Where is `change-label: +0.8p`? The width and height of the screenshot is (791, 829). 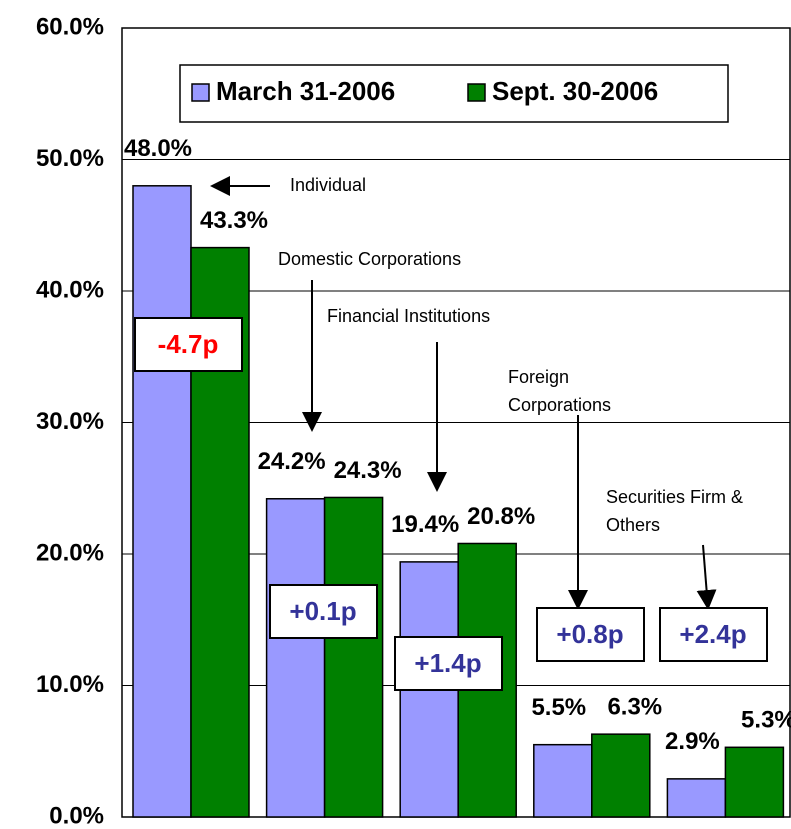
change-label: +0.8p is located at coordinates (589, 634).